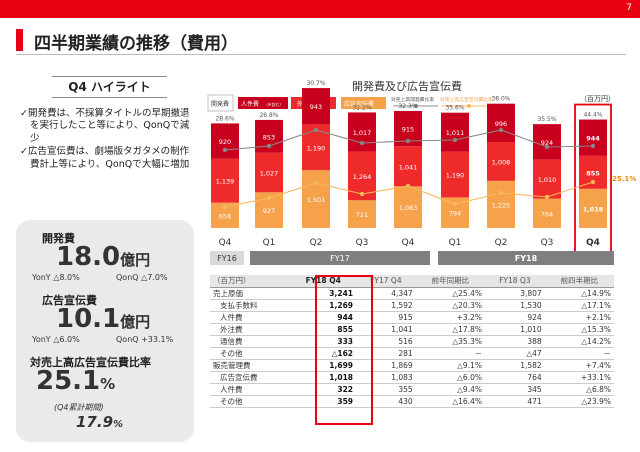  Describe the element at coordinates (362, 177) in the screenshot. I see `bar-value-label: 1,264` at that location.